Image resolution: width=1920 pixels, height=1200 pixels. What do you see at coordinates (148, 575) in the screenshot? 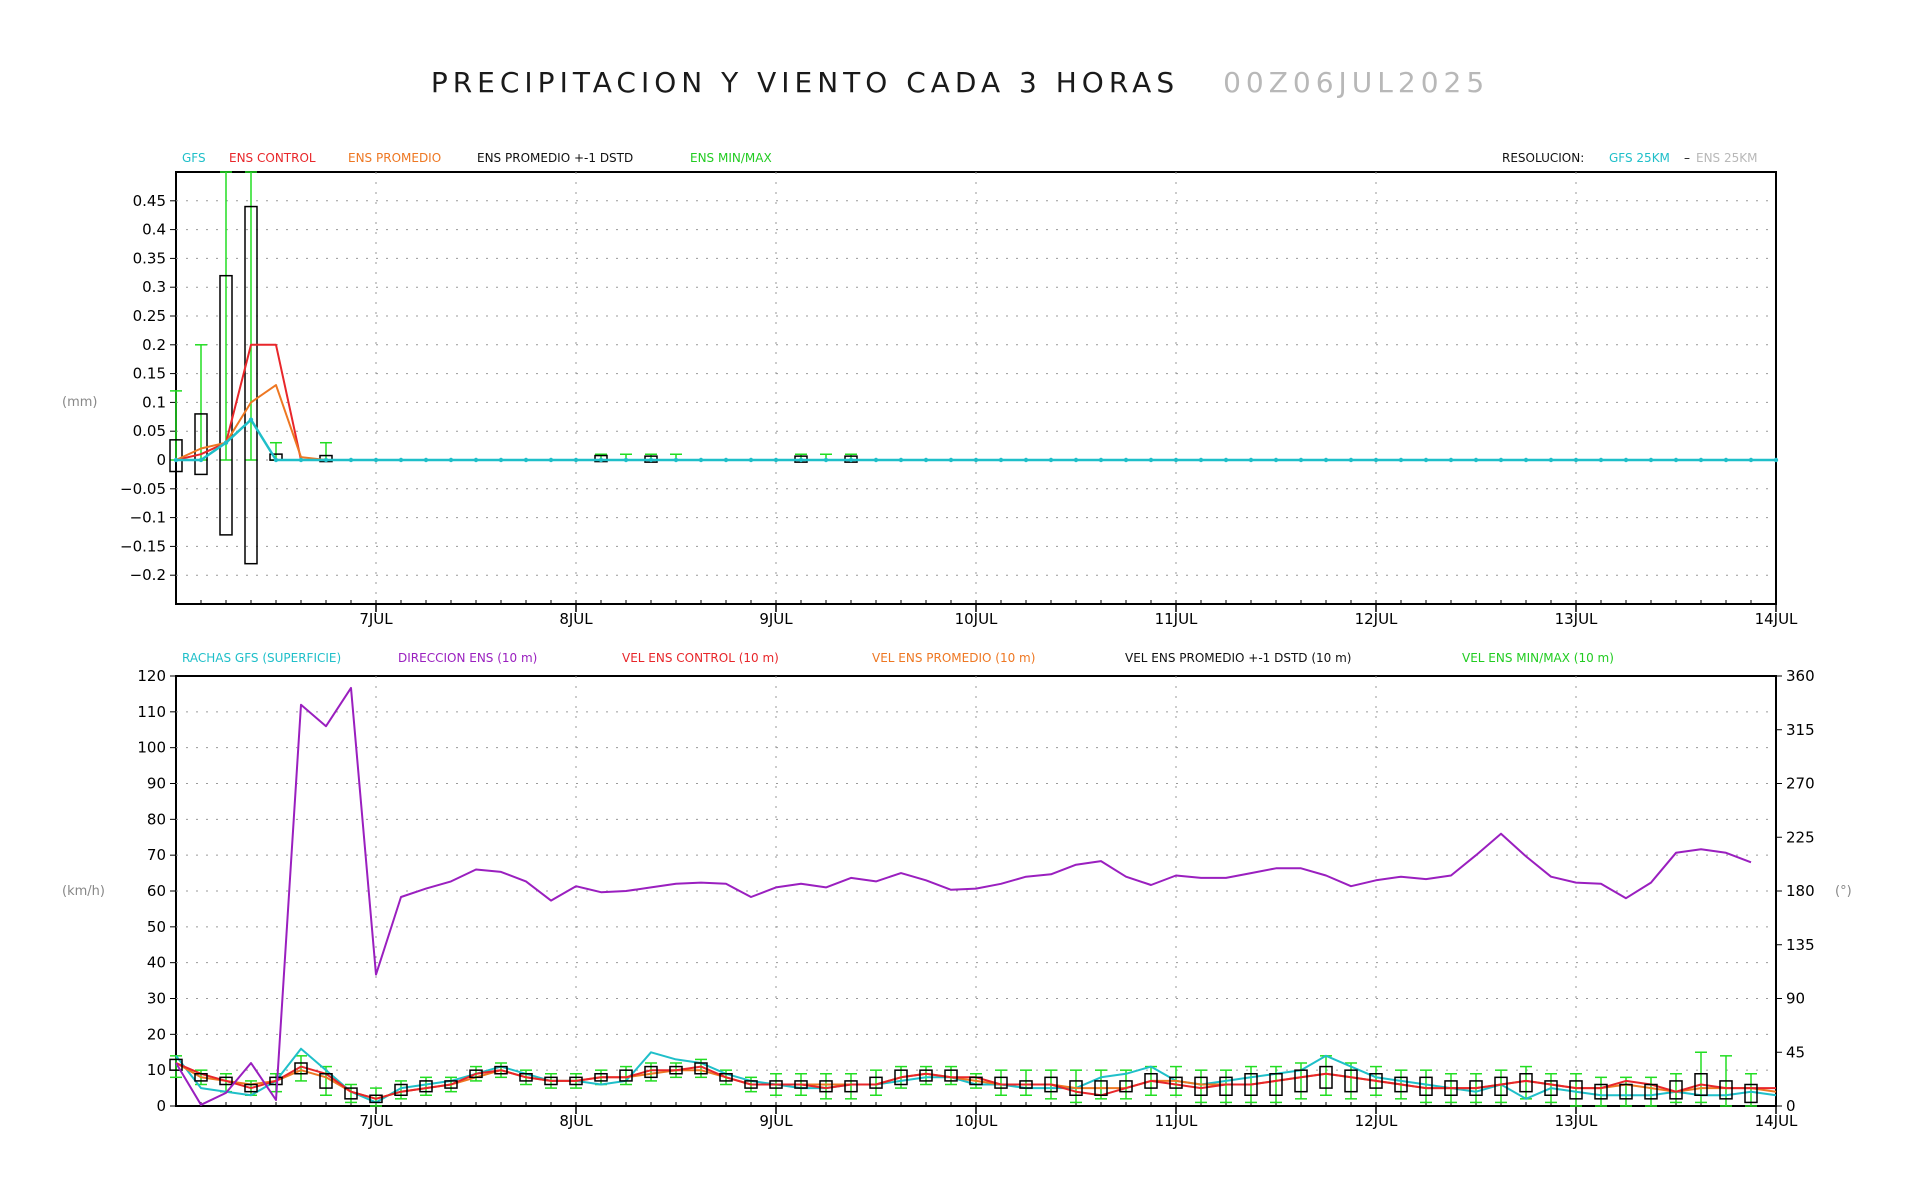
I see `y-tick-label: −0.2` at bounding box center [148, 575].